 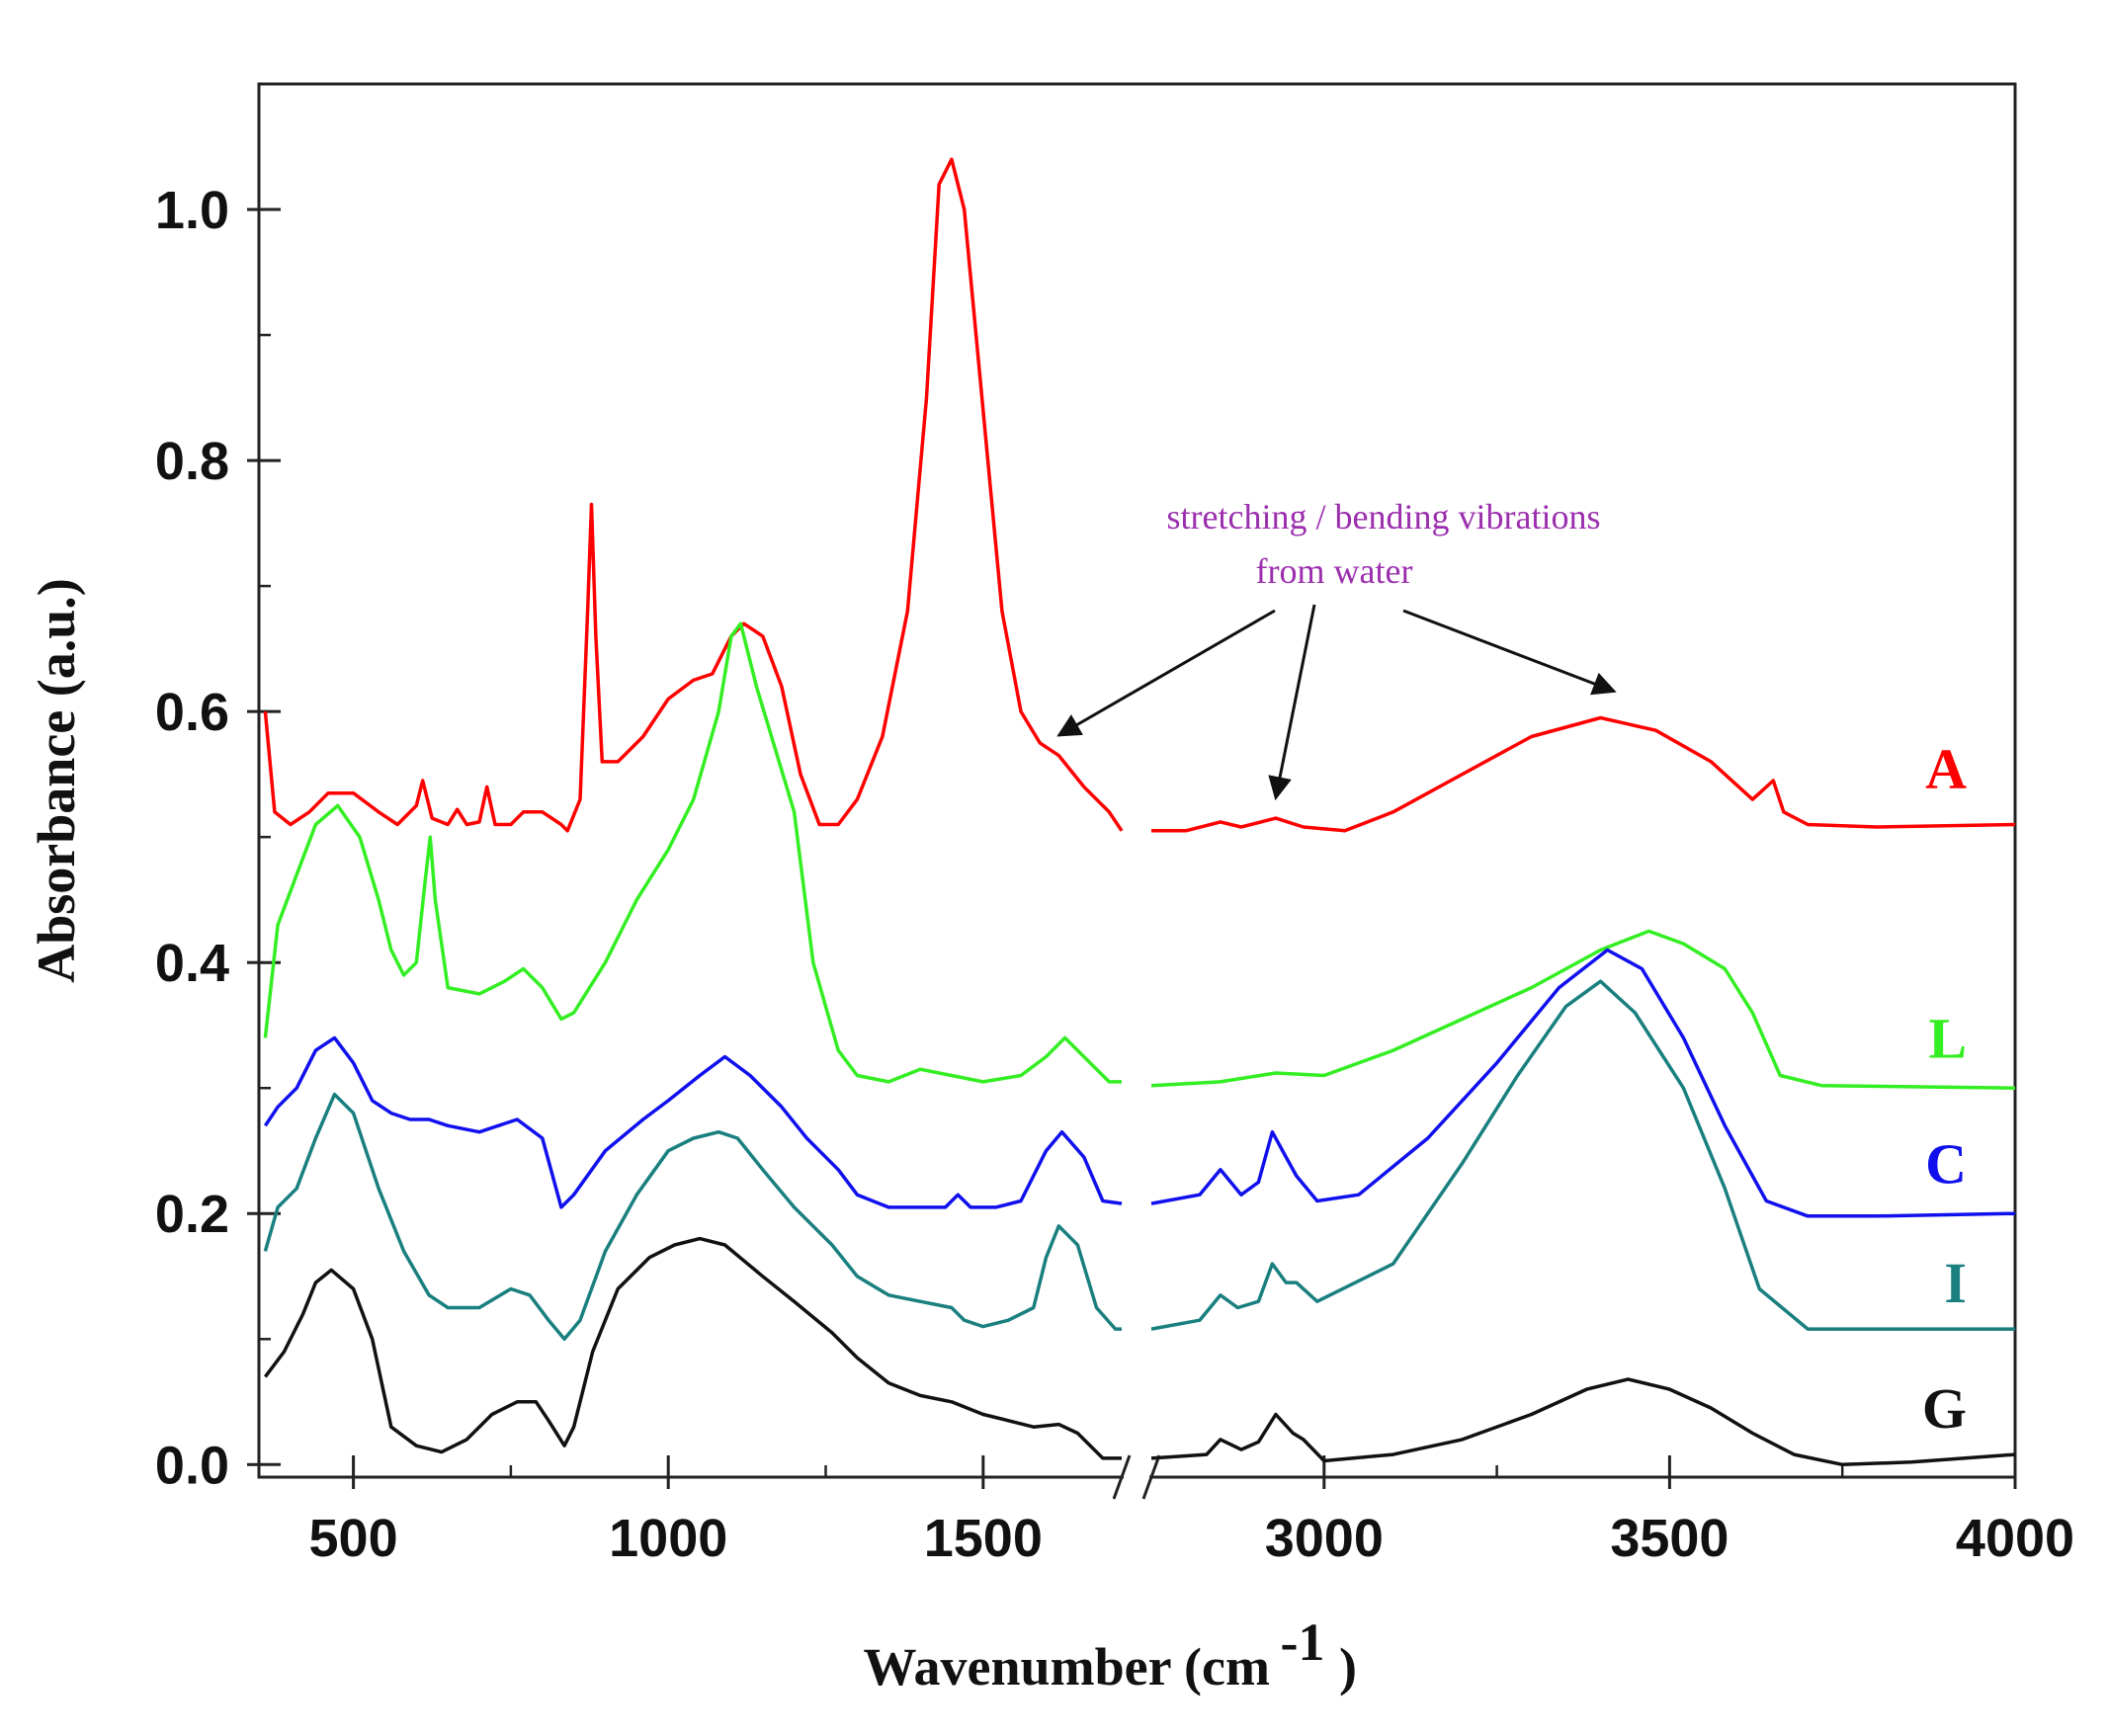 I want to click on series-L-line-right, so click(x=1583, y=1010).